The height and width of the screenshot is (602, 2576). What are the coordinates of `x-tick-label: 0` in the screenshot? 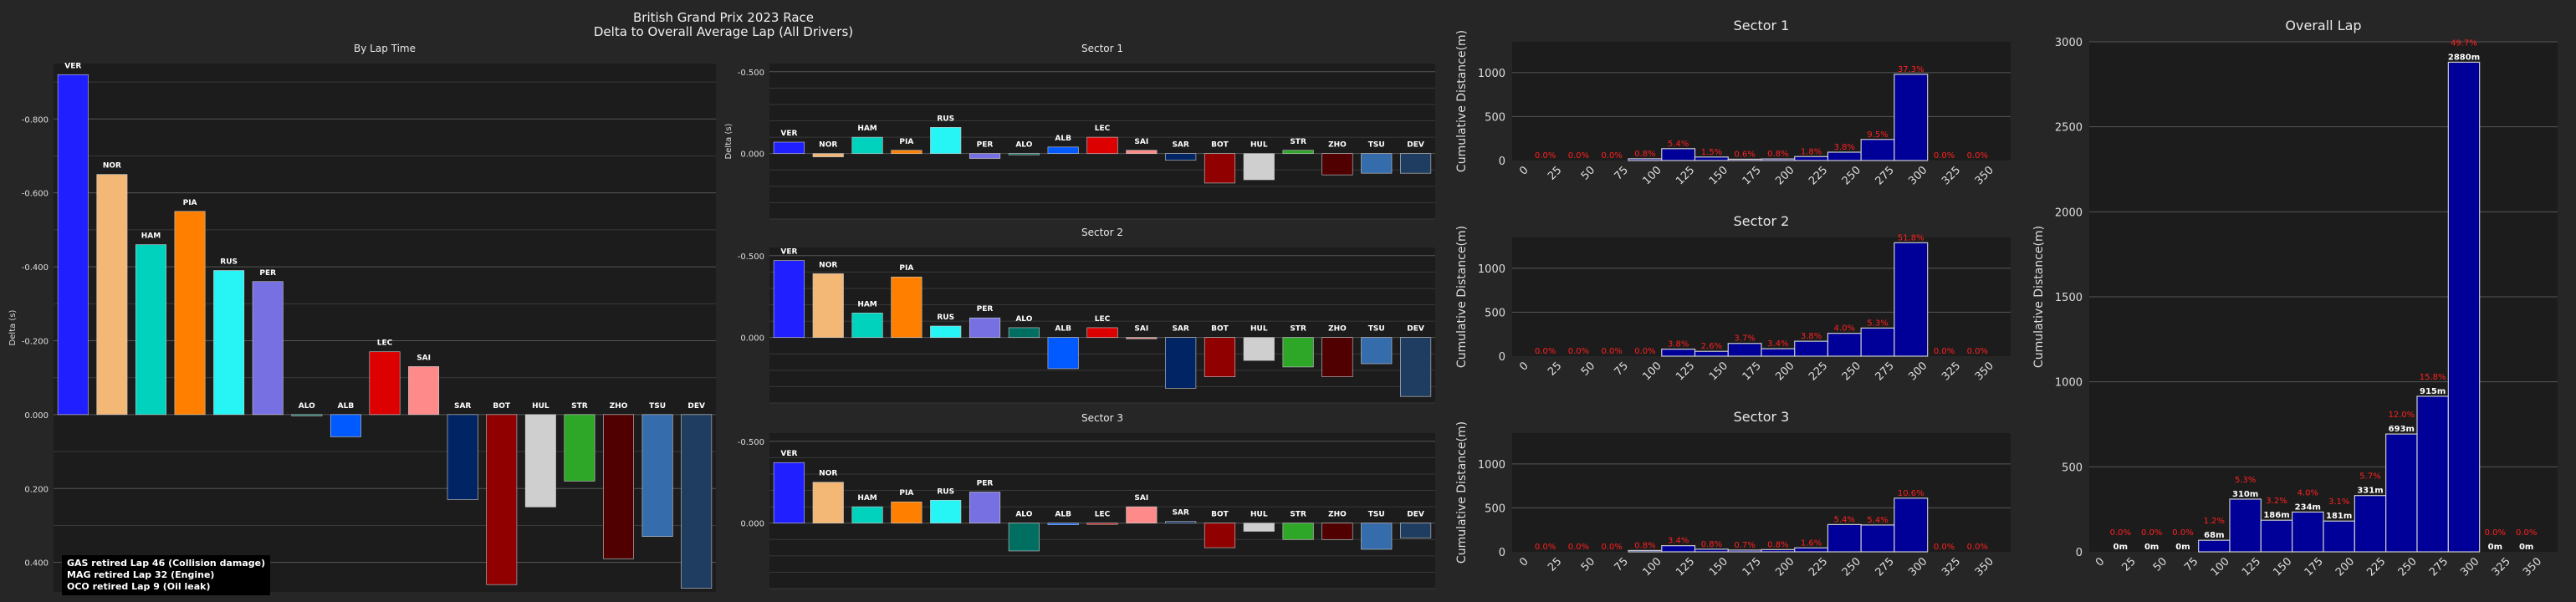 It's located at (1524, 562).